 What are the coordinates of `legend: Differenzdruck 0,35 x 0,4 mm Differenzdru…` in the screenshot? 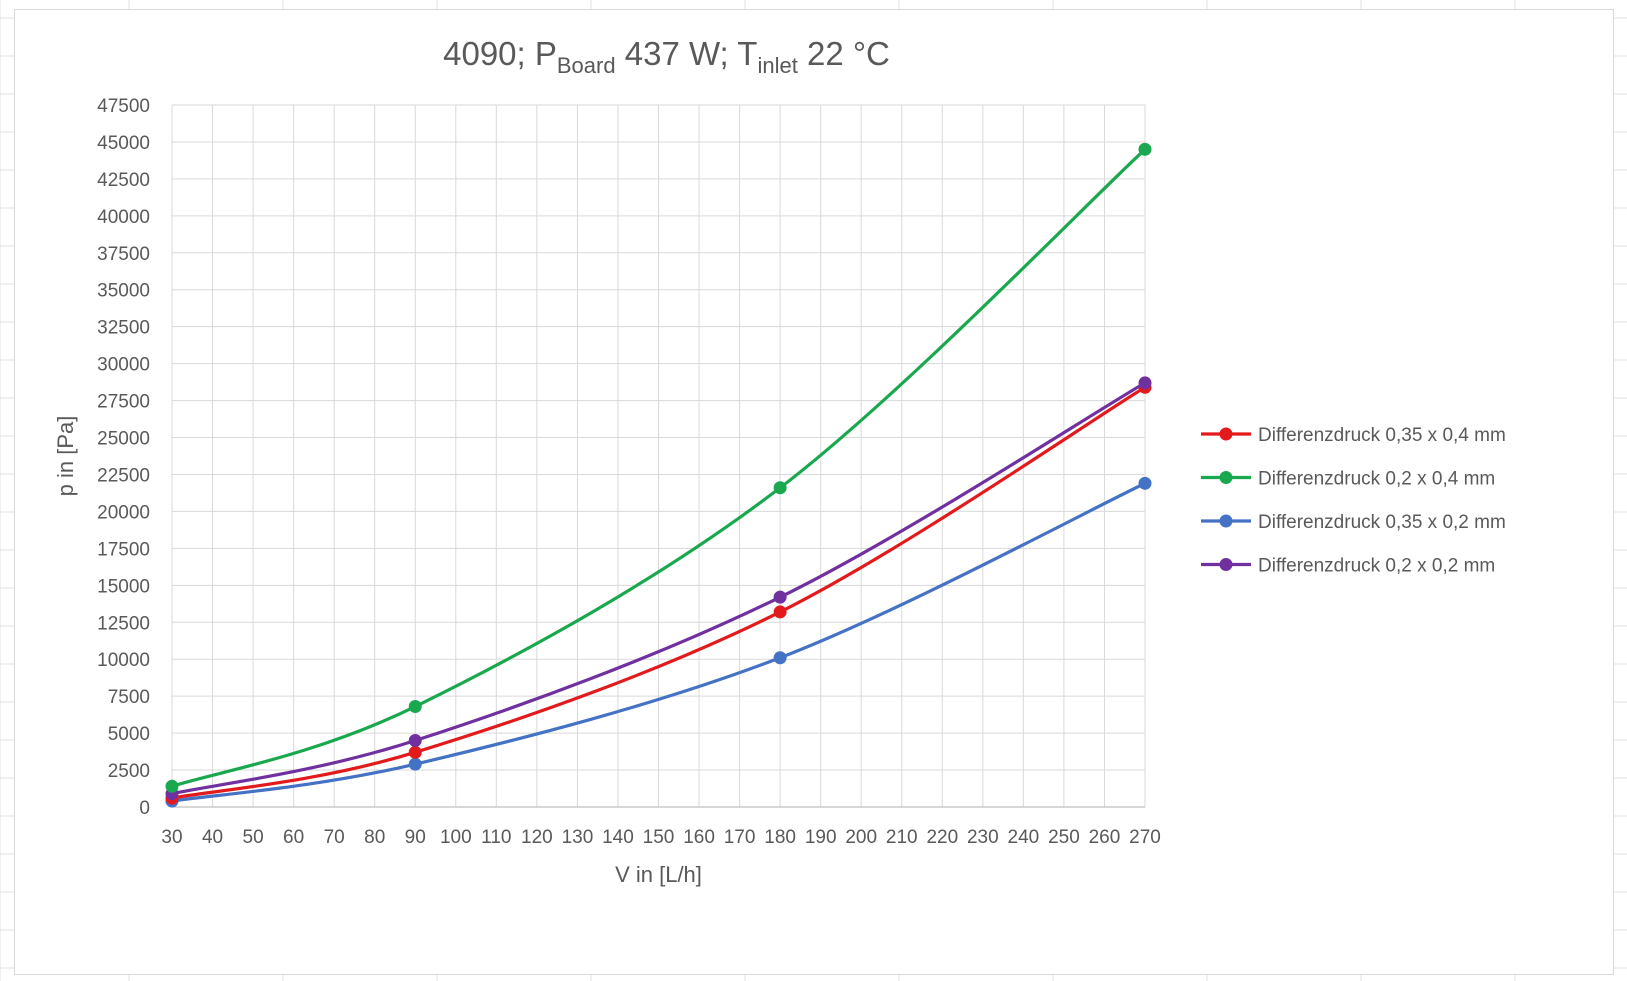 It's located at (1353, 501).